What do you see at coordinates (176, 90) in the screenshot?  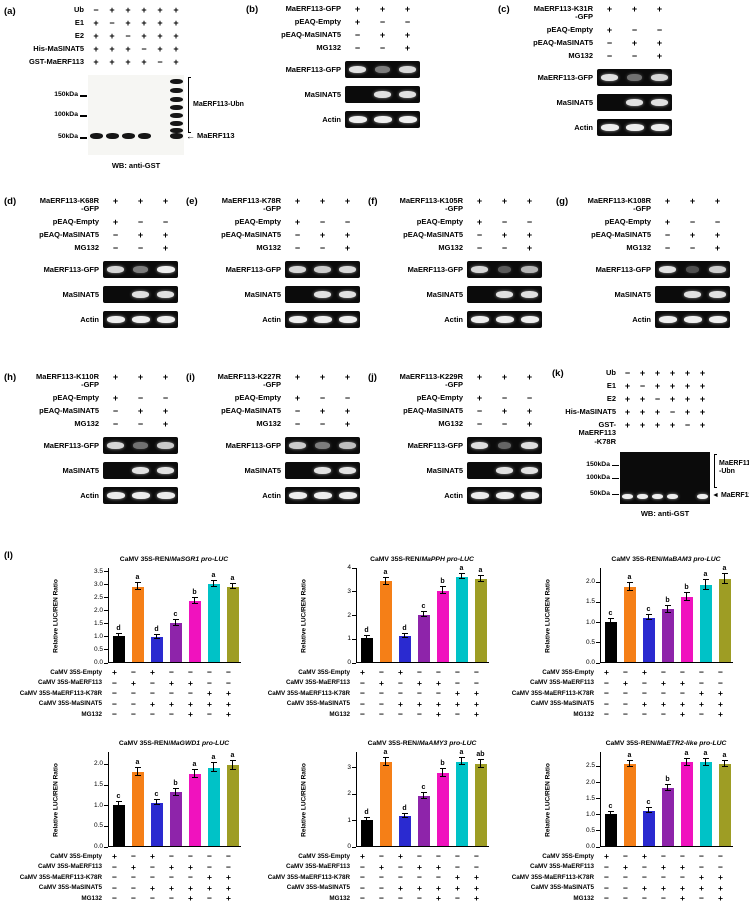 I see `ubiquitin-ladder-band` at bounding box center [176, 90].